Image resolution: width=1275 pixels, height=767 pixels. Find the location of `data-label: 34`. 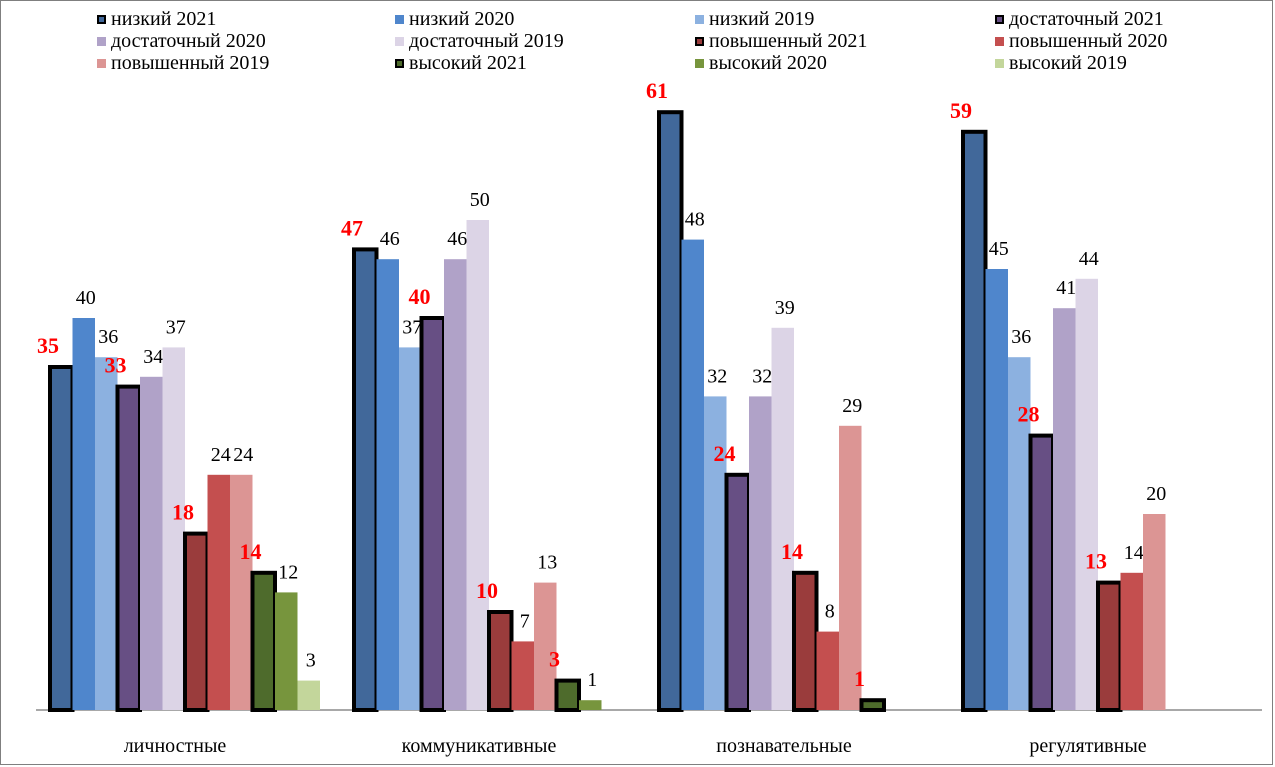

data-label: 34 is located at coordinates (153, 357).